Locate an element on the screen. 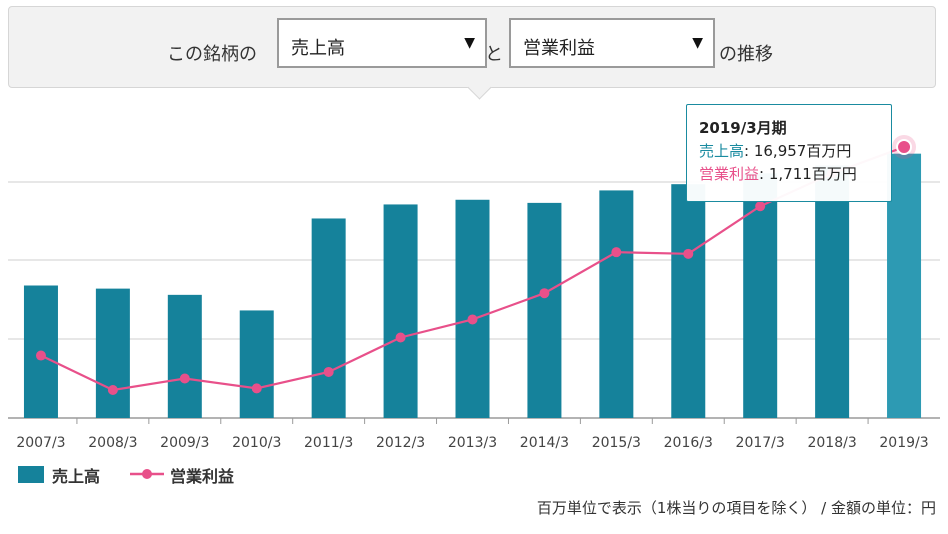 The image size is (948, 534). bar-swatch-icon is located at coordinates (31, 474).